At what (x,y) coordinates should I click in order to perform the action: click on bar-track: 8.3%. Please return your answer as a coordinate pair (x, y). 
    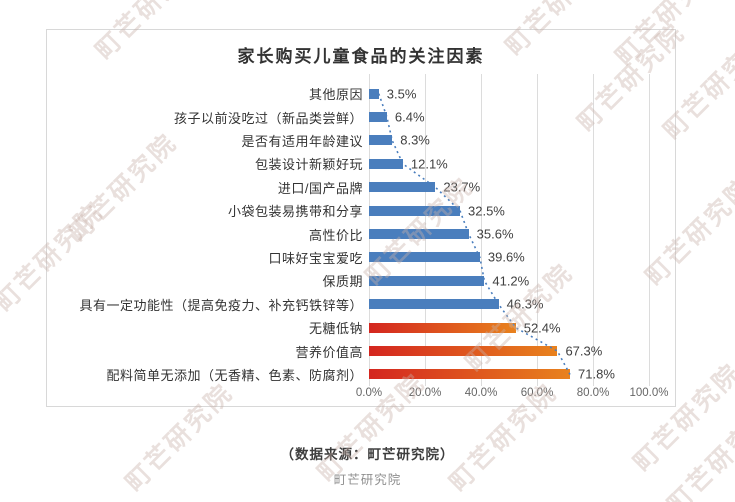
    Looking at the image, I should click on (509, 140).